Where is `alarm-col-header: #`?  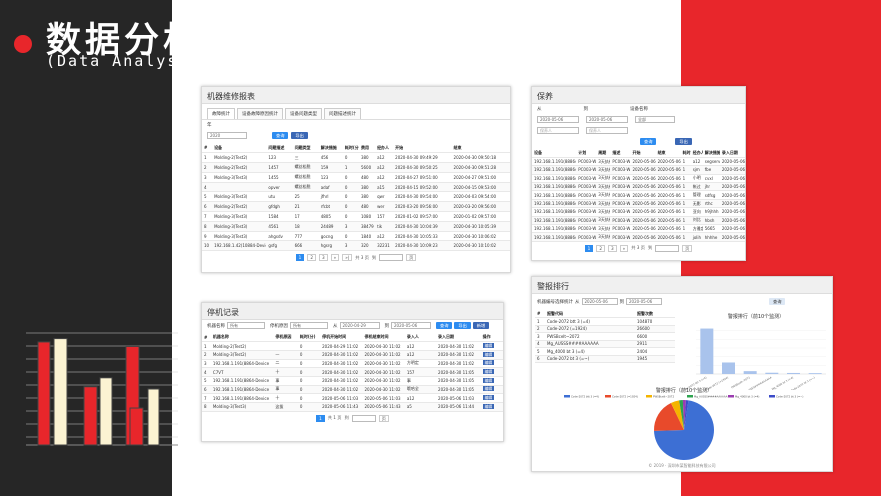
alarm-col-header: # is located at coordinates (540, 314).